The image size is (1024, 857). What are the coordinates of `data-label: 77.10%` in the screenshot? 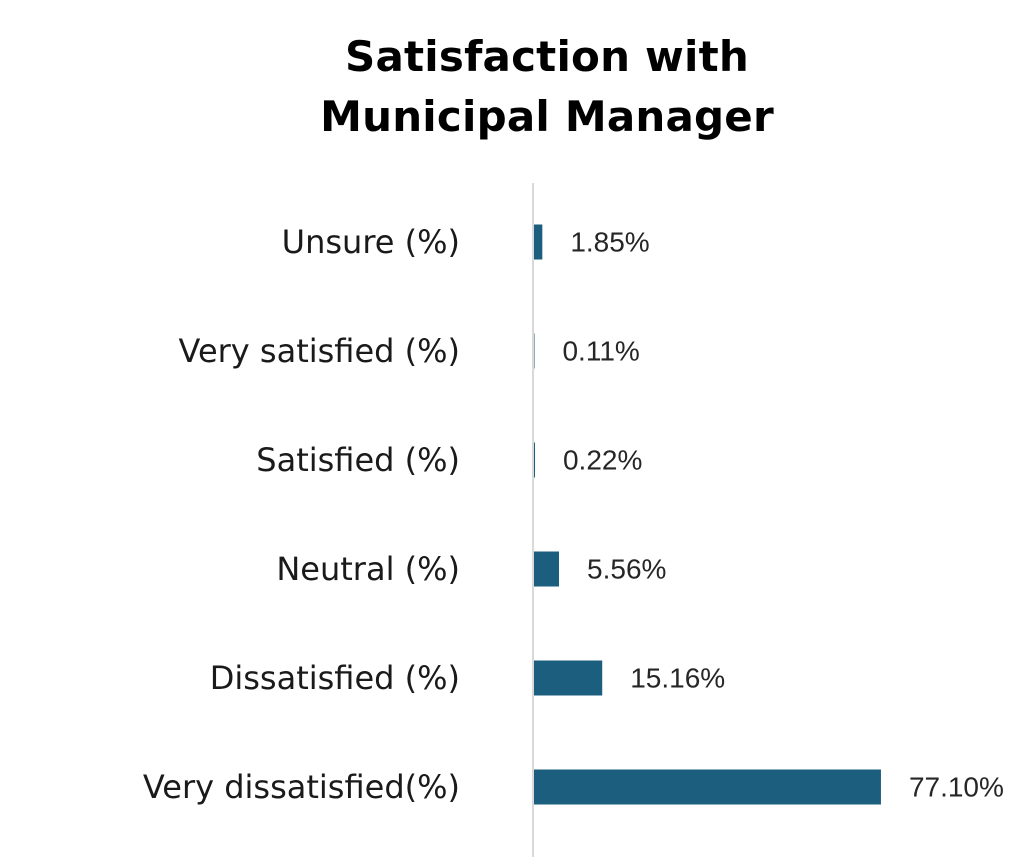 It's located at (956, 787).